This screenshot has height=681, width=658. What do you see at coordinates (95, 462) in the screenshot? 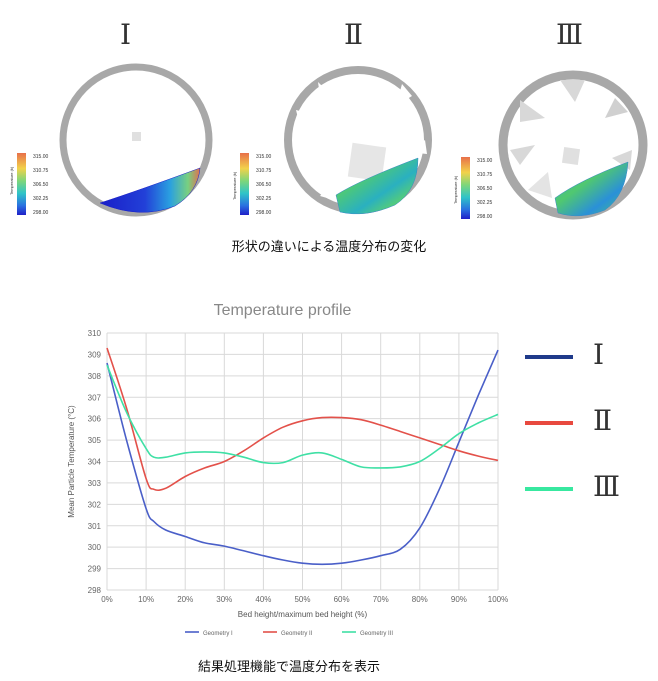
I see `y-tick-label: 304` at bounding box center [95, 462].